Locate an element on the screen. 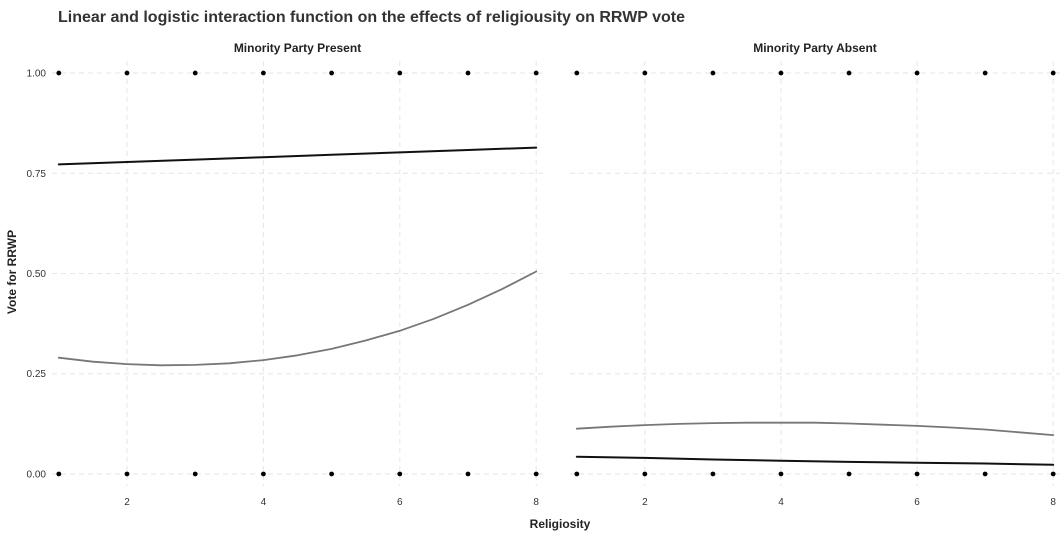 The width and height of the screenshot is (1060, 533). y-axis-title: Vote for RRWP is located at coordinates (12, 272).